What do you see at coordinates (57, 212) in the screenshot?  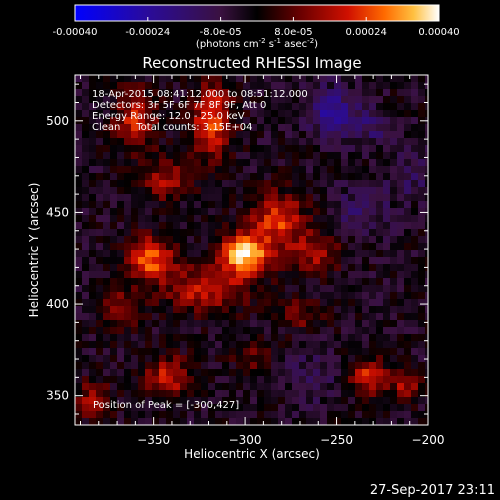 I see `y-tick-label: 450` at bounding box center [57, 212].